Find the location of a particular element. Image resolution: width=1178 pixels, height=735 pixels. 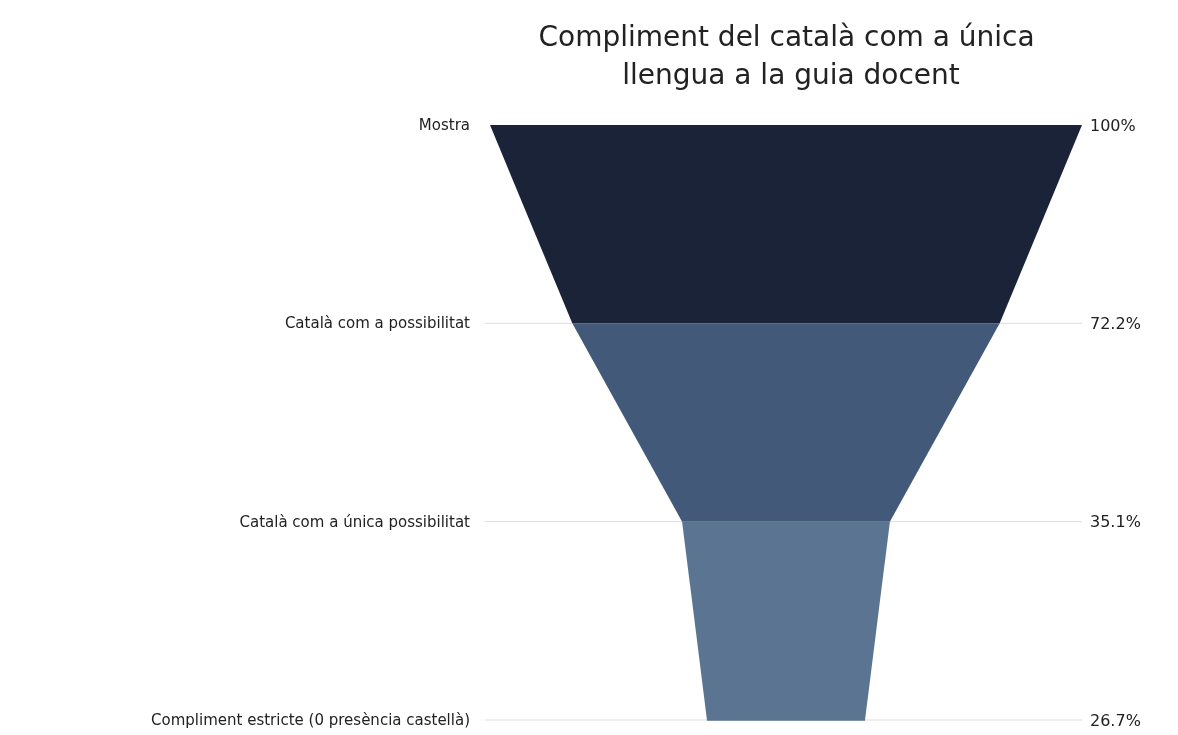

category-label: Mostra is located at coordinates (444, 125).